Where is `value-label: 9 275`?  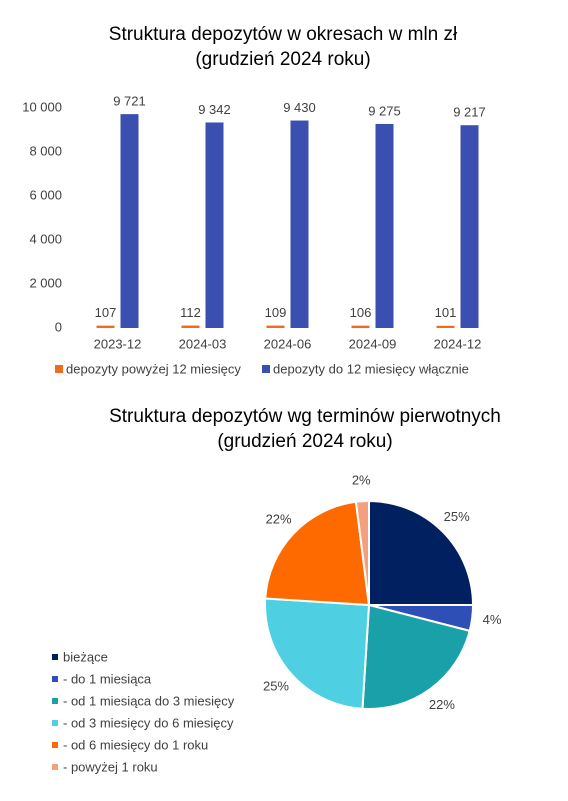 value-label: 9 275 is located at coordinates (384, 110).